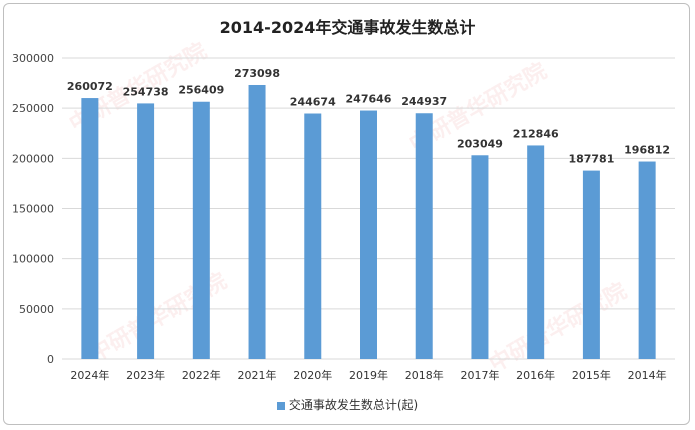  I want to click on x-tick-label: 2022年, so click(201, 375).